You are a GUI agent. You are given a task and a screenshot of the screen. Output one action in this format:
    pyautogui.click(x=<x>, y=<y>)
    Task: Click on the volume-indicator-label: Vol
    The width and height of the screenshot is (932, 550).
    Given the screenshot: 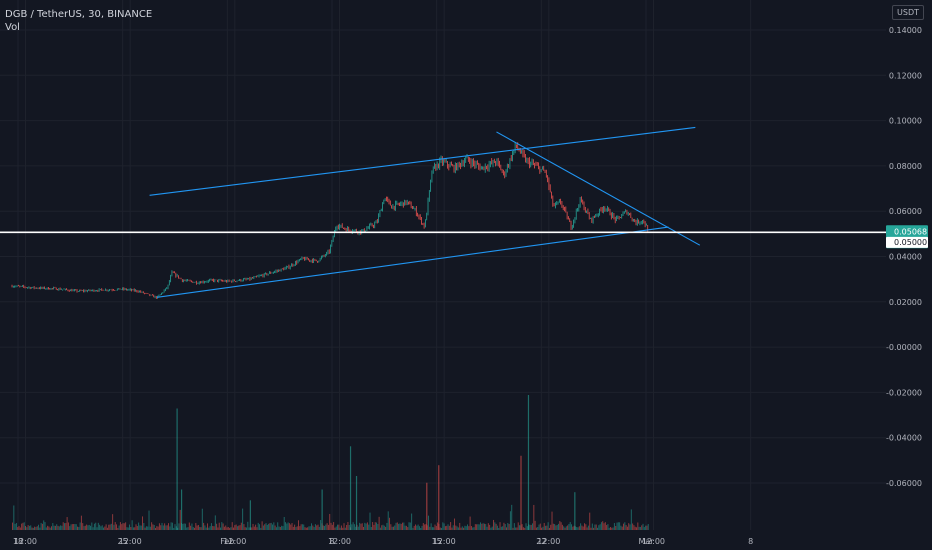 What is the action you would take?
    pyautogui.click(x=12, y=27)
    